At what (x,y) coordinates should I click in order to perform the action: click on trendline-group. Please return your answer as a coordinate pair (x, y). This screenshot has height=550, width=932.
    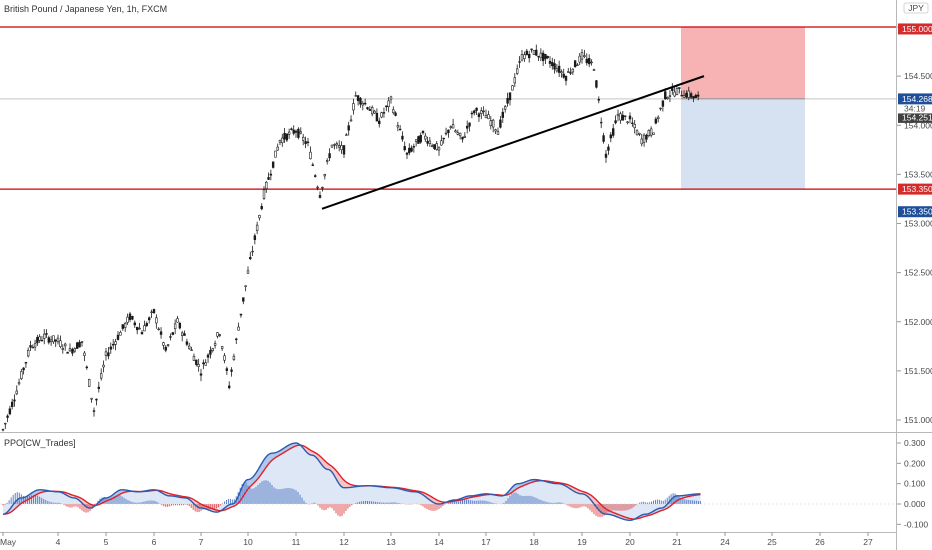
    Looking at the image, I should click on (513, 142).